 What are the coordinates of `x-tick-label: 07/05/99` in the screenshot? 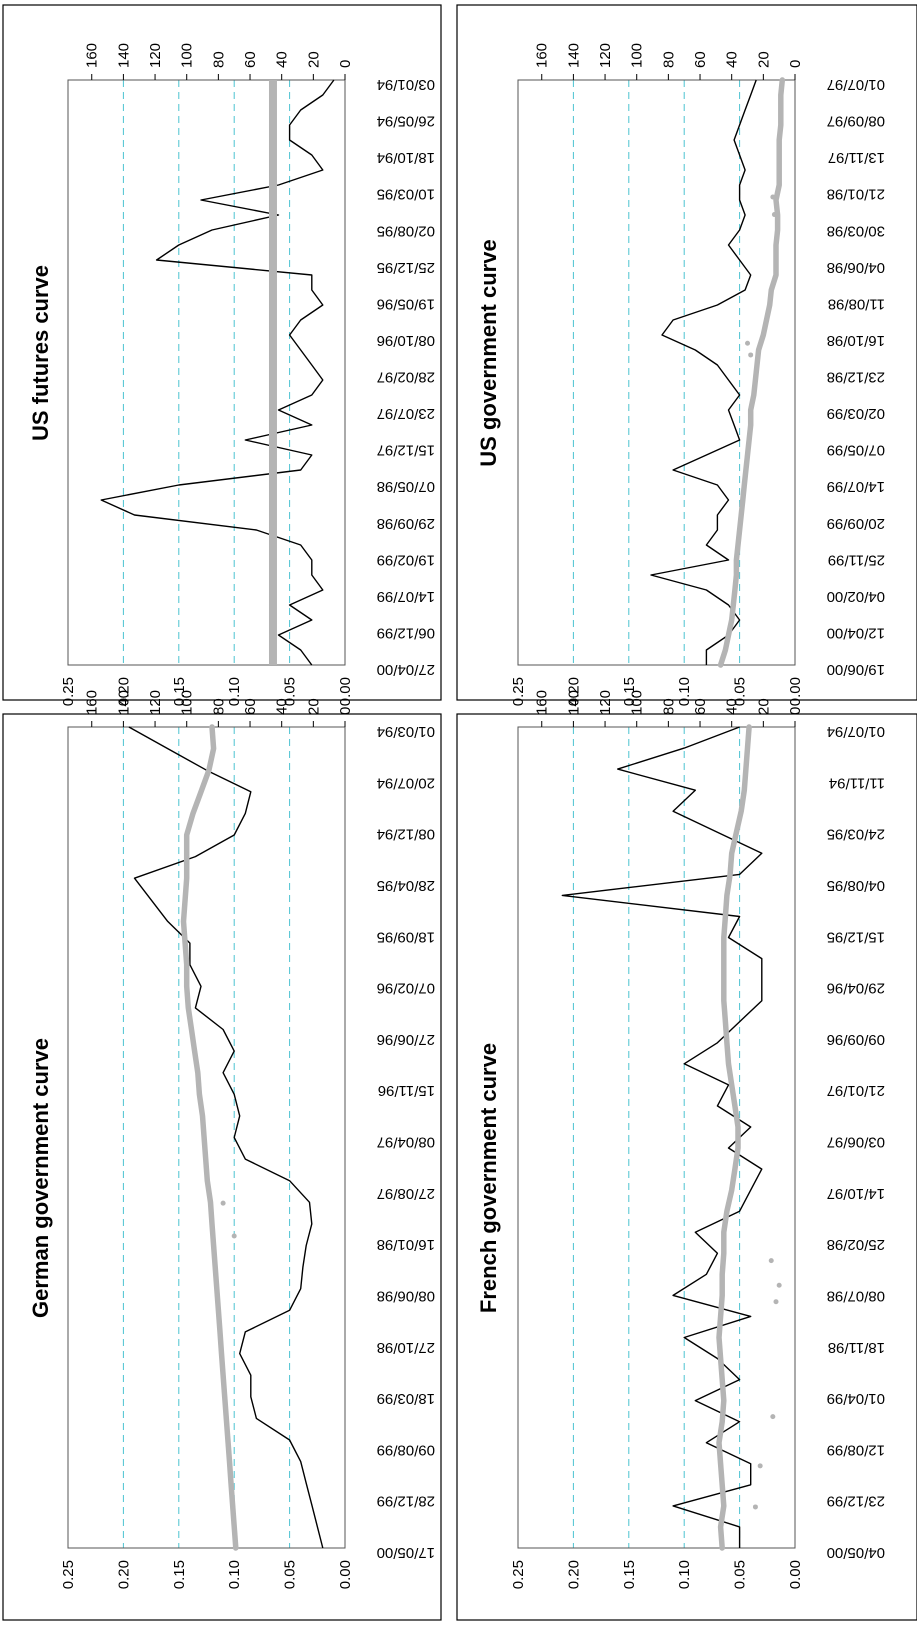 It's located at (856, 450).